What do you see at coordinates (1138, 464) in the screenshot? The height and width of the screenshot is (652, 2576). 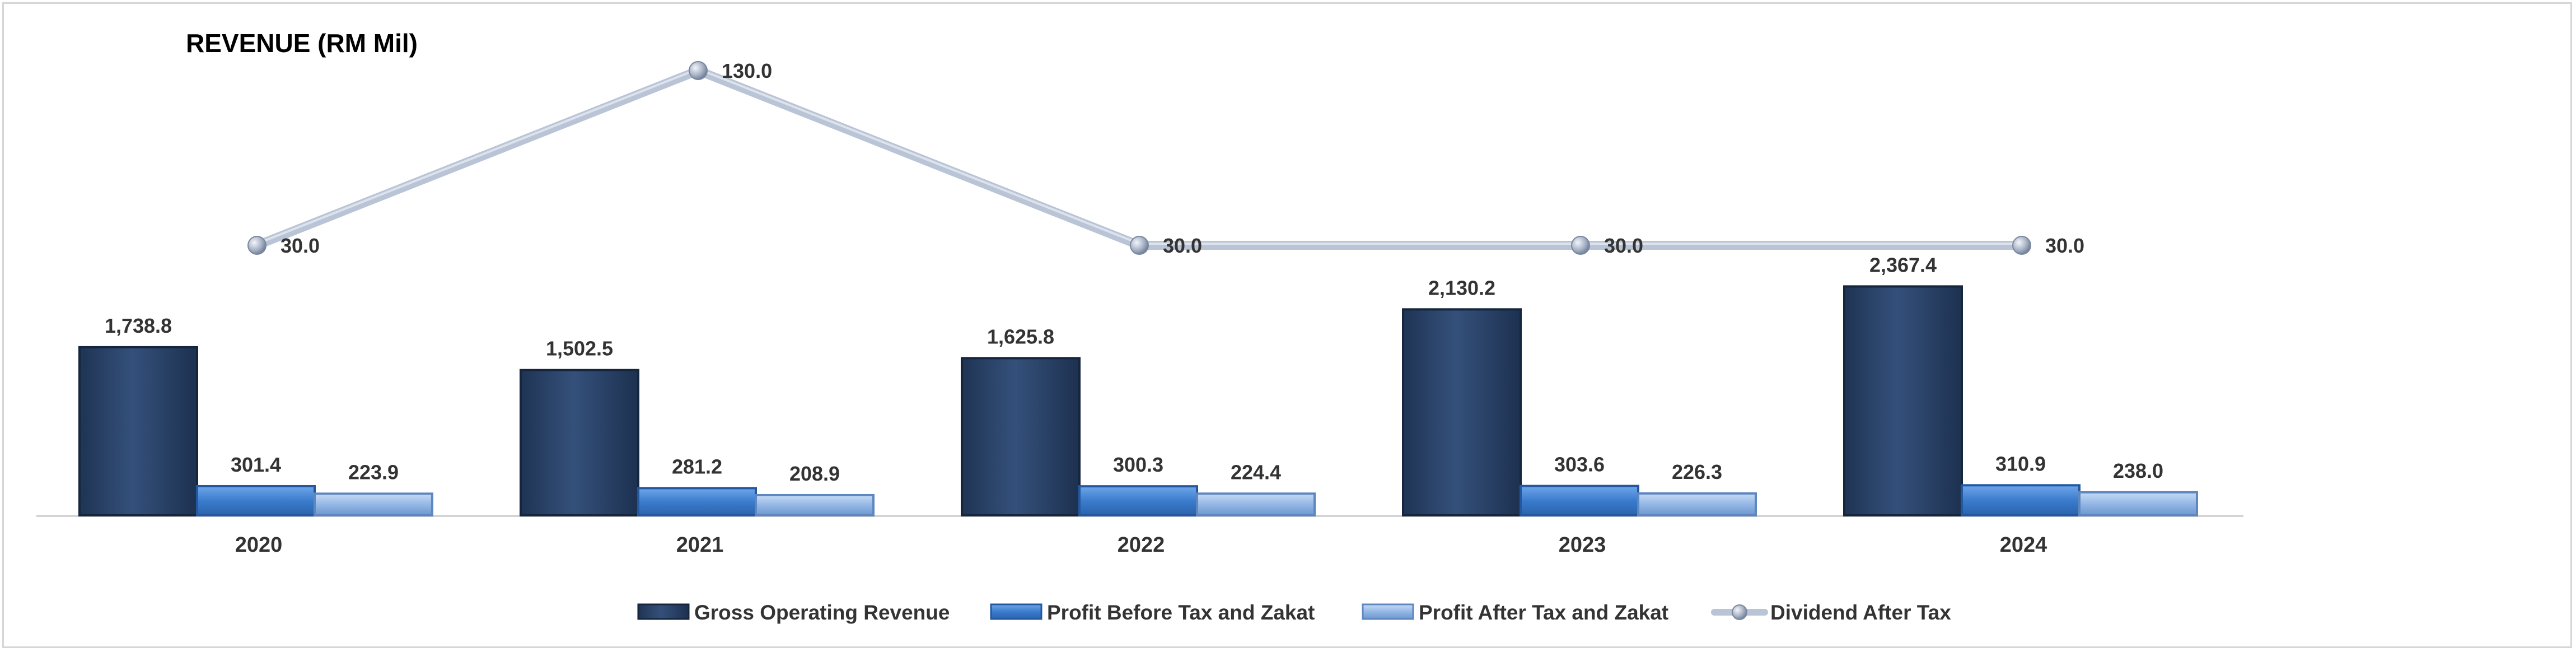 I see `data-label-profit-before-tax-and-zakat-2022: 300.3` at bounding box center [1138, 464].